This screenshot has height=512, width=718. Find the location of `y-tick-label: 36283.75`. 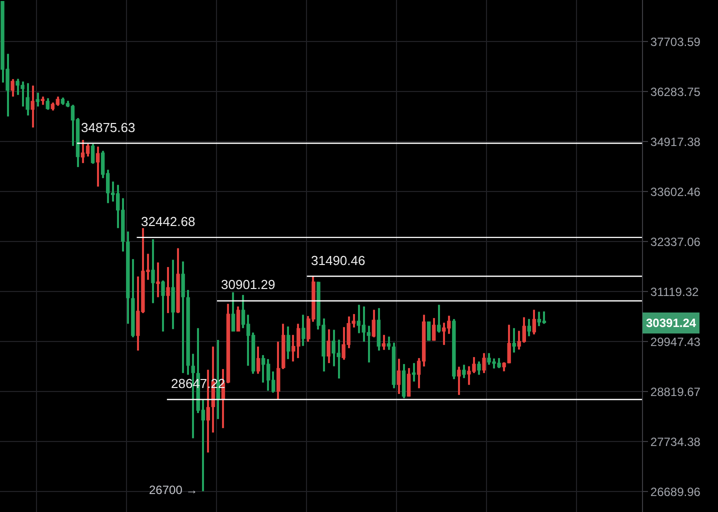

y-tick-label: 36283.75 is located at coordinates (675, 91).